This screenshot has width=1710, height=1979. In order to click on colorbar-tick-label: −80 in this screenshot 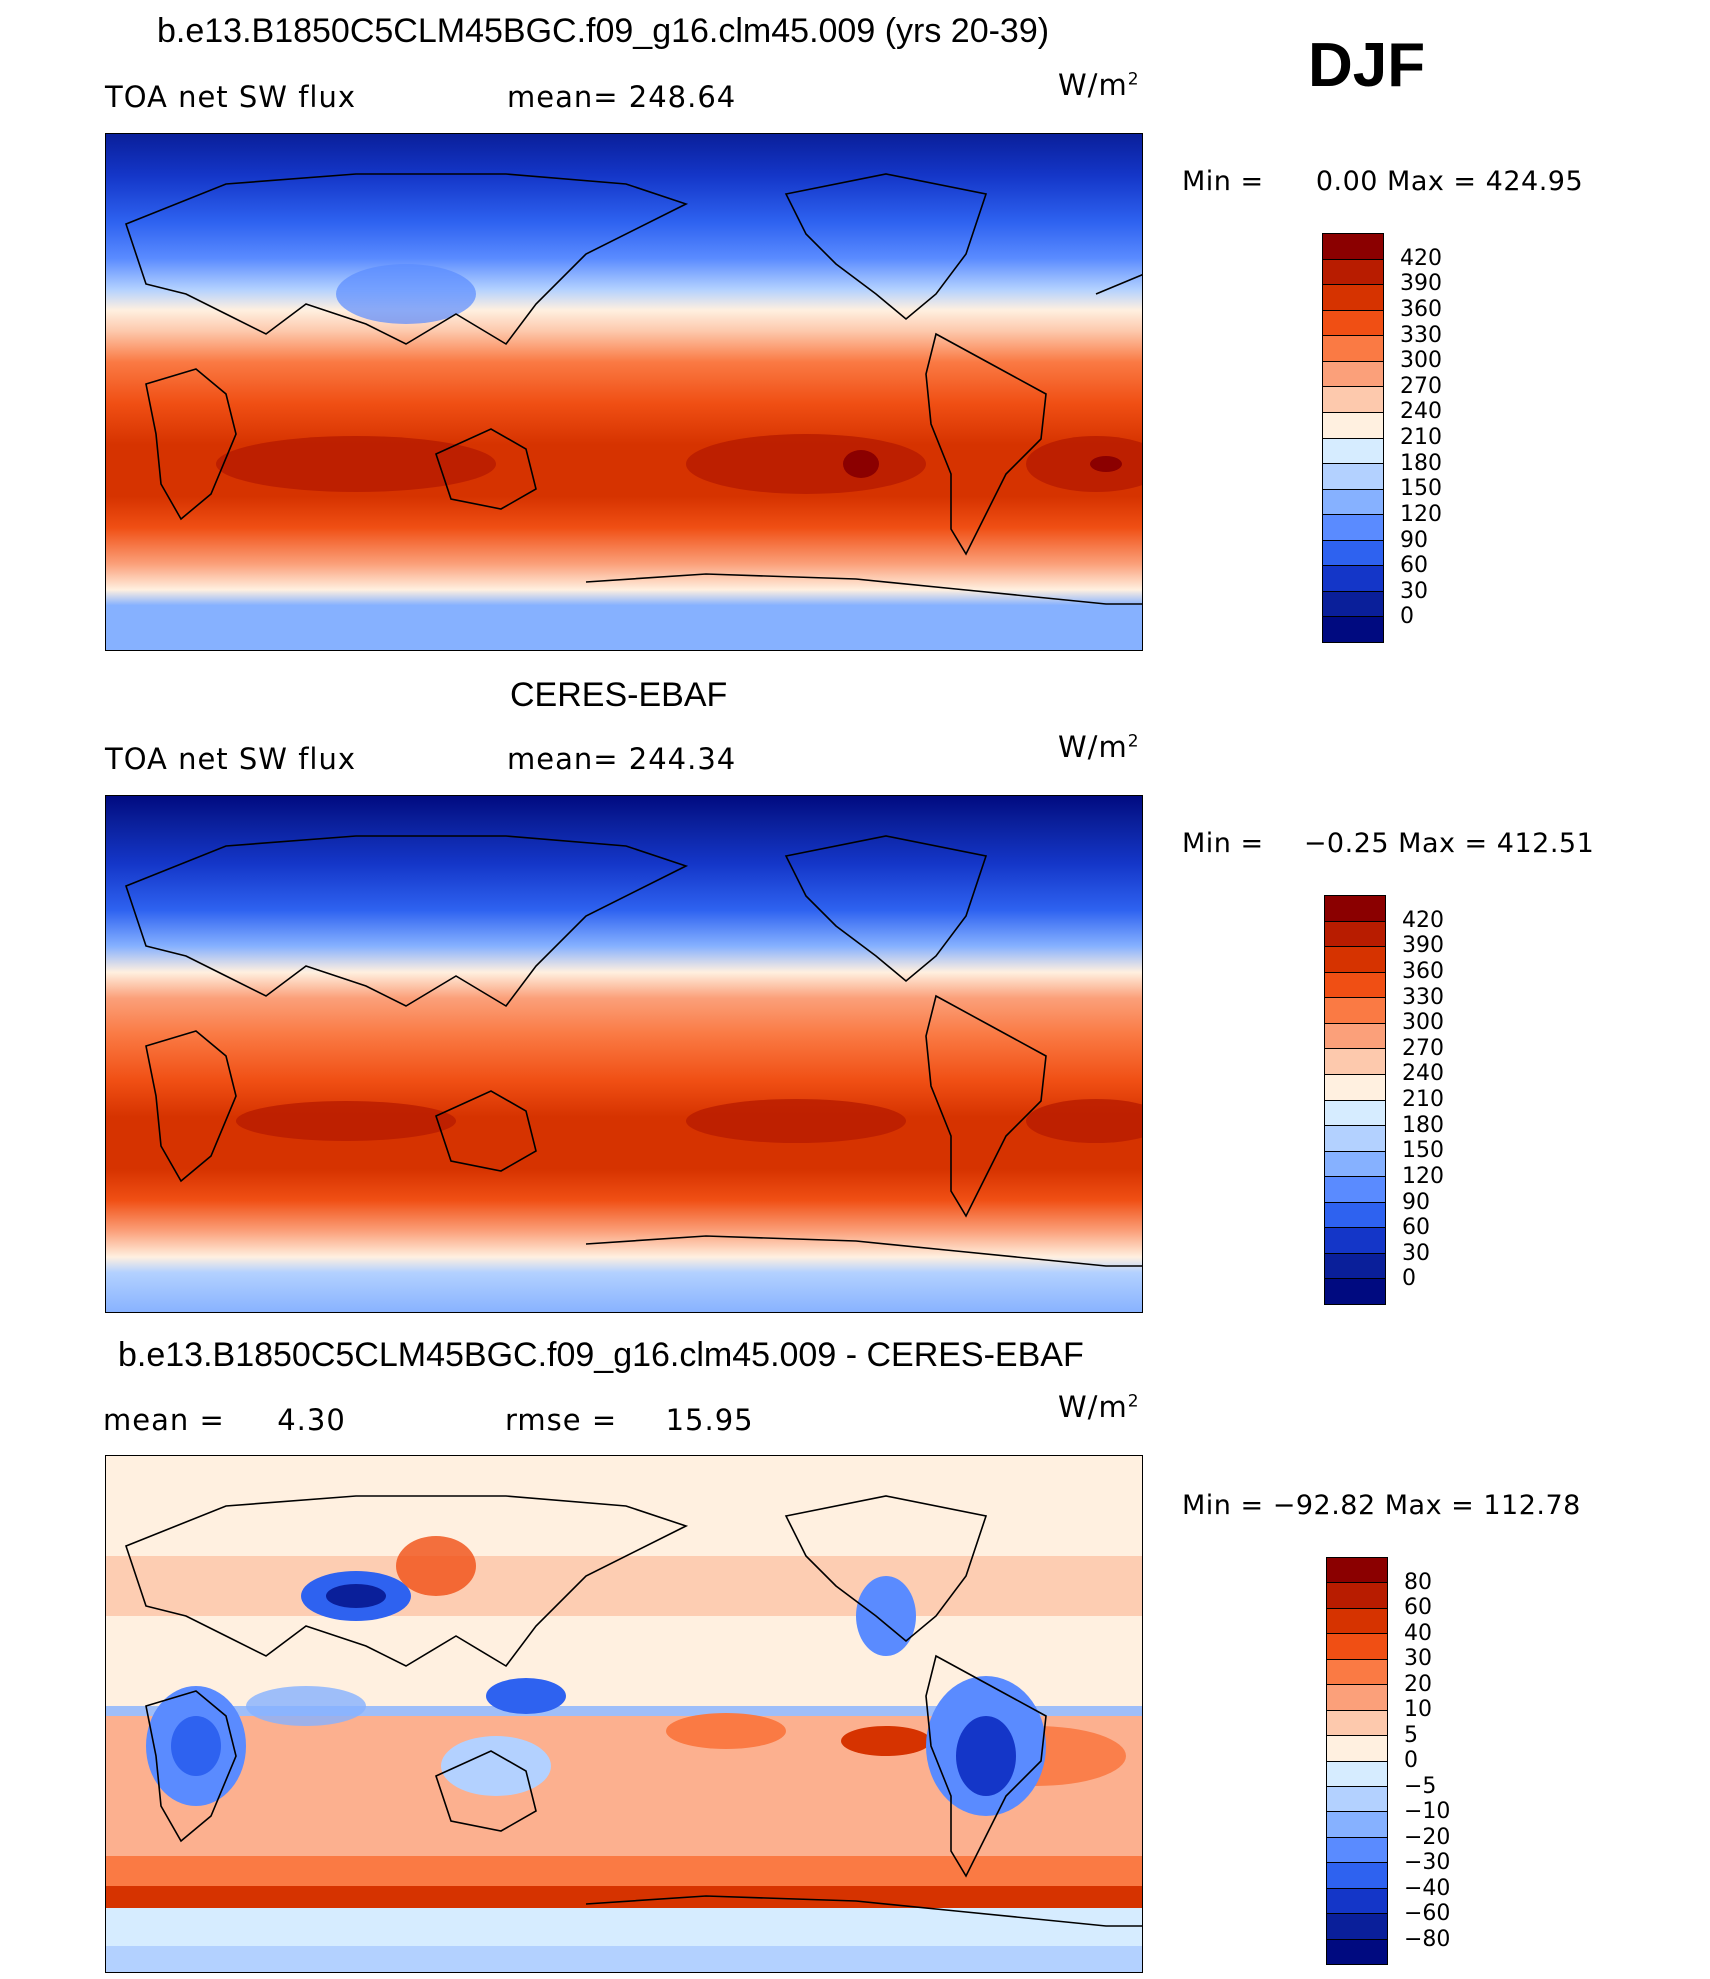, I will do `click(1427, 1939)`.